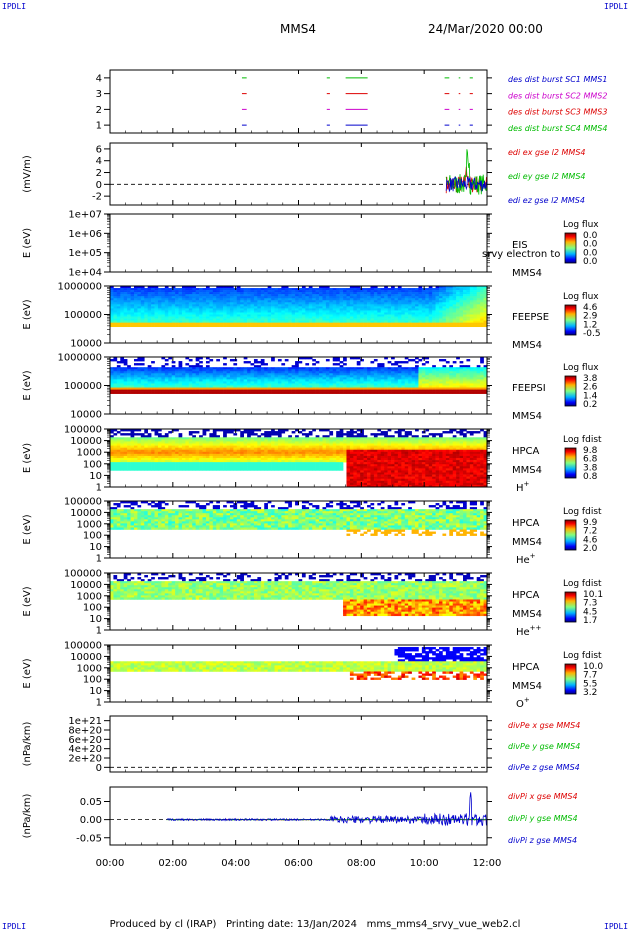  Describe the element at coordinates (99, 110) in the screenshot. I see `y-tick-label: 2` at that location.